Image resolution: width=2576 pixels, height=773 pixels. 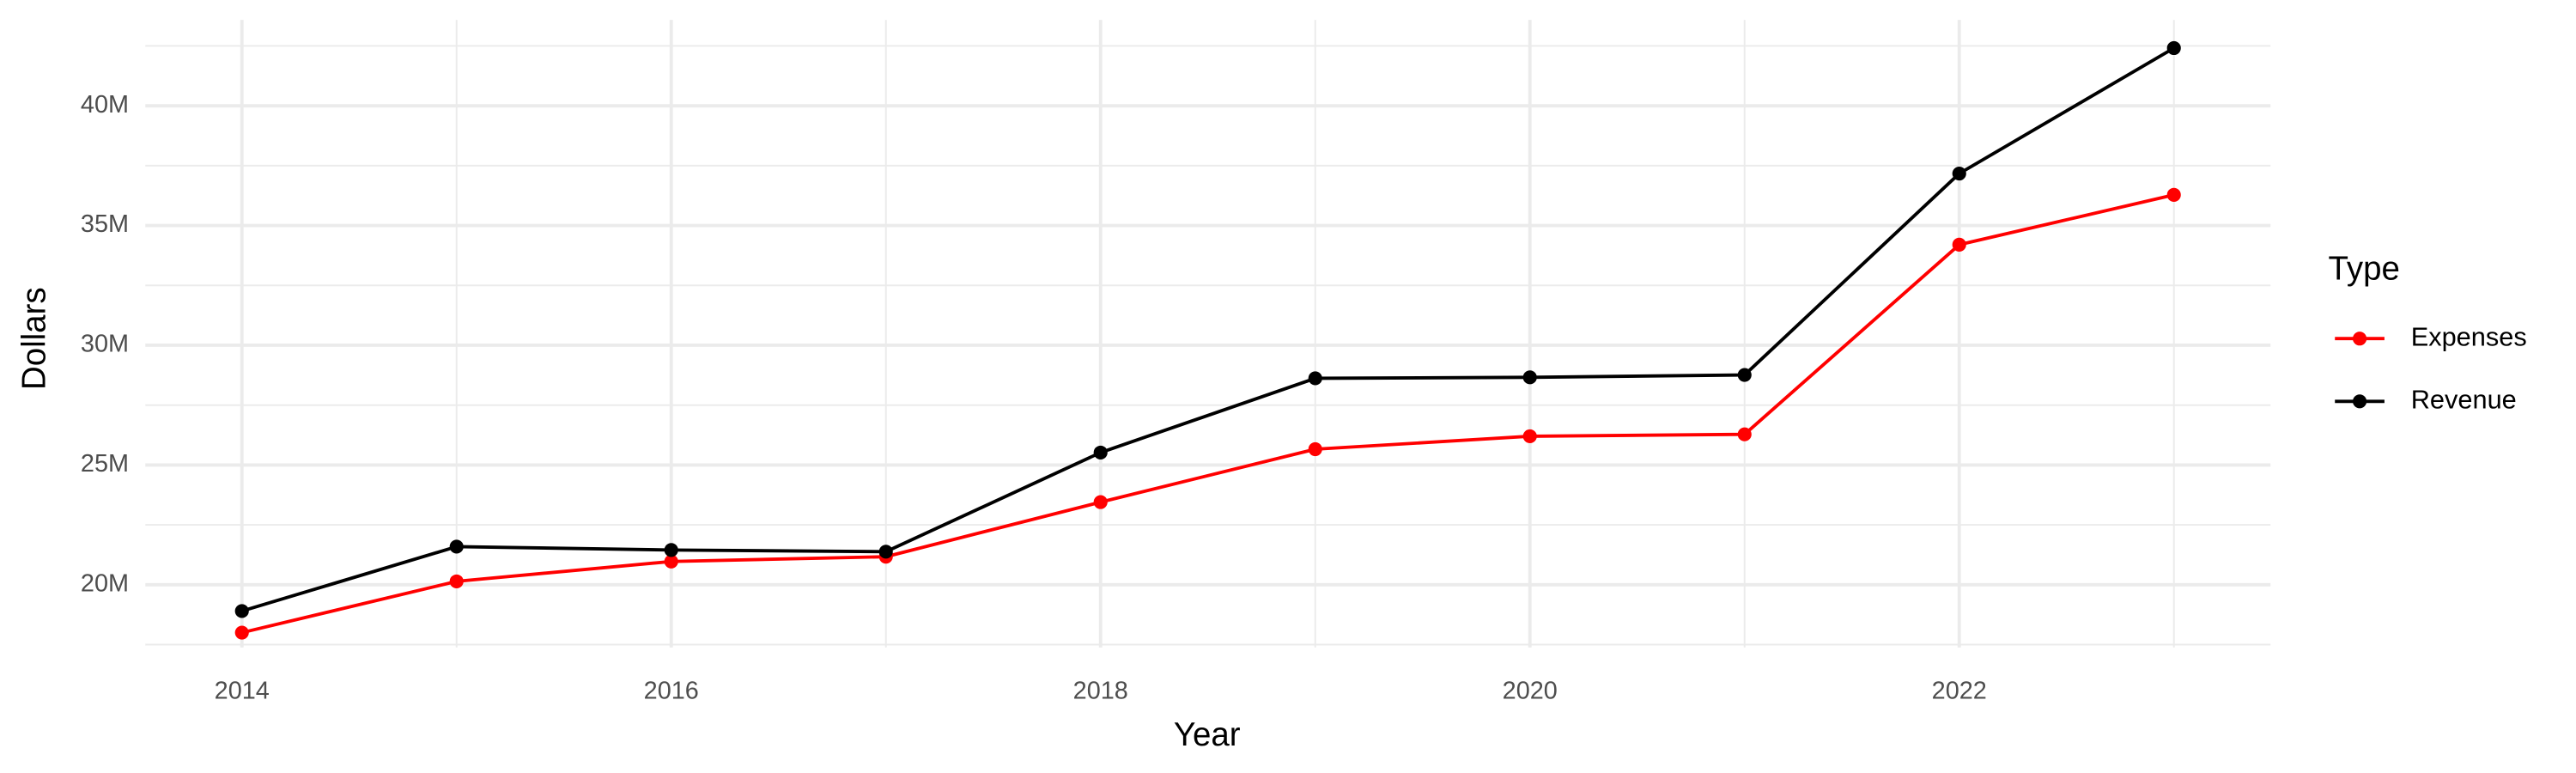 I want to click on x-tick-label: 2020, so click(x=1530, y=690).